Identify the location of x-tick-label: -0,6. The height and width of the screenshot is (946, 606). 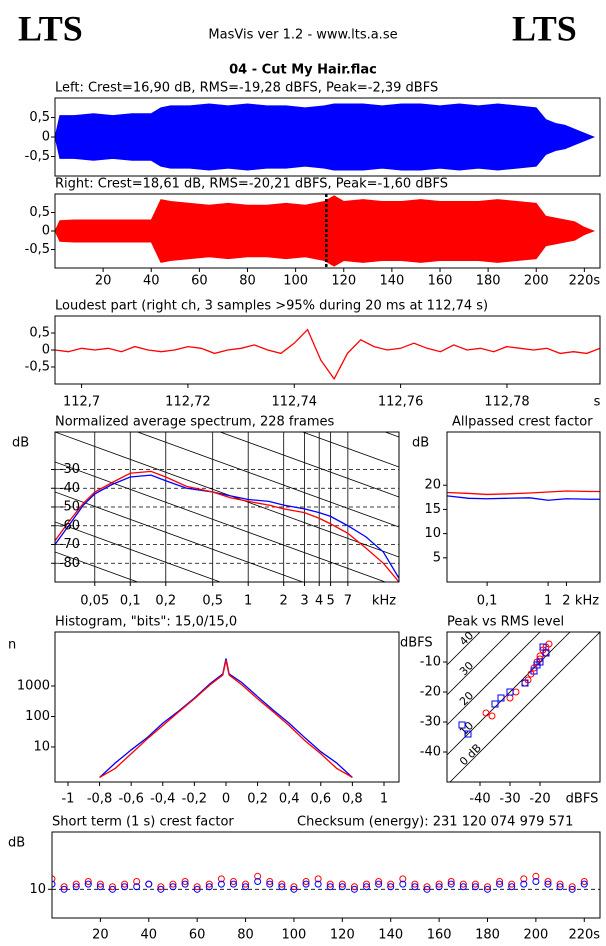
(130, 799).